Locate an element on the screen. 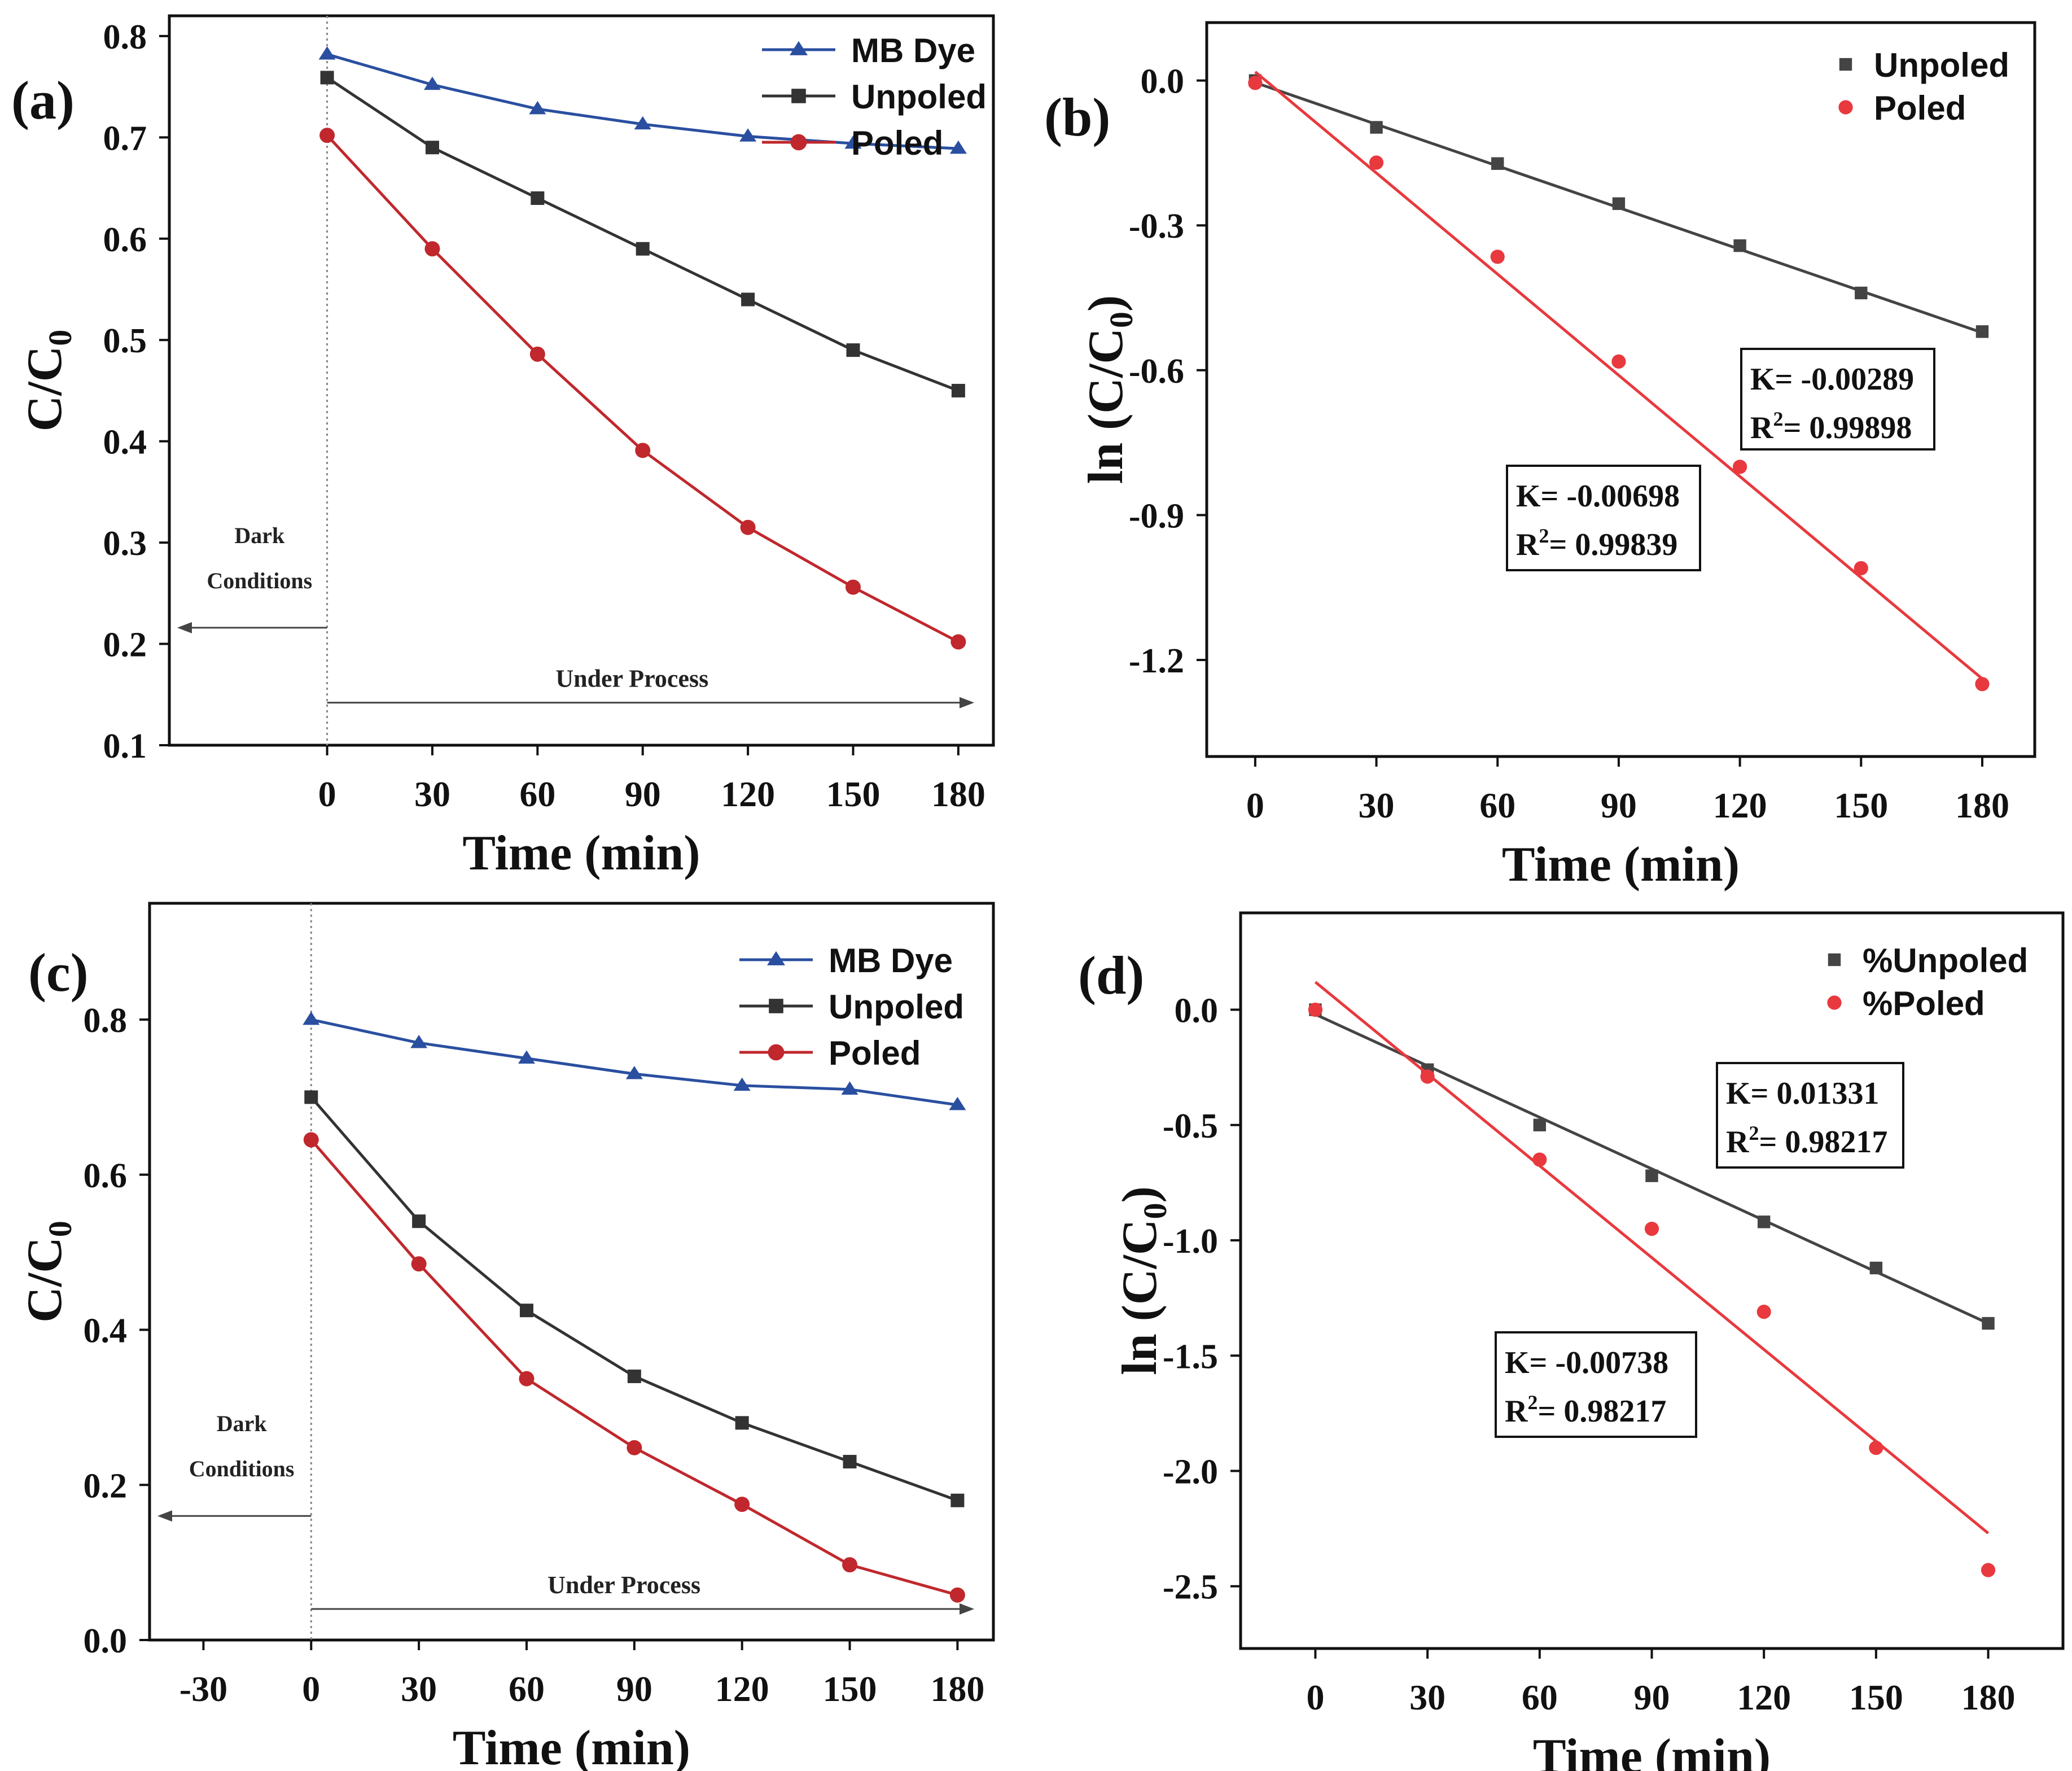 This screenshot has height=1771, width=2072. x-tick-label: 60 is located at coordinates (1497, 805).